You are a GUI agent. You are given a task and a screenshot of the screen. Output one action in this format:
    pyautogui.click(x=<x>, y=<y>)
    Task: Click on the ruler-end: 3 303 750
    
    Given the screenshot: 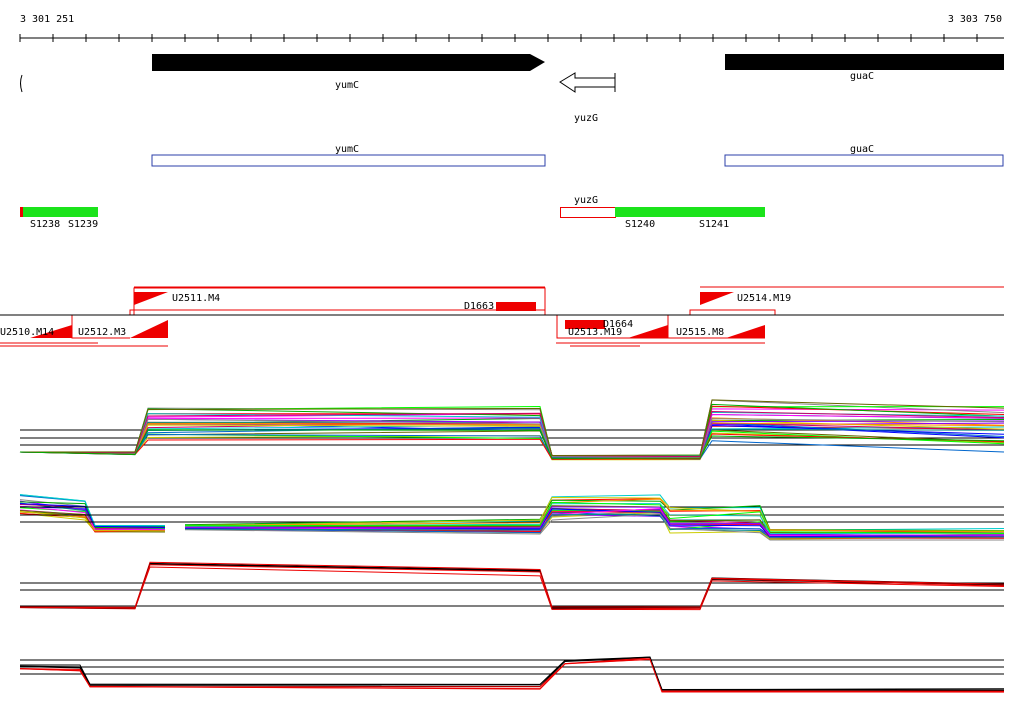 What is the action you would take?
    pyautogui.click(x=975, y=19)
    